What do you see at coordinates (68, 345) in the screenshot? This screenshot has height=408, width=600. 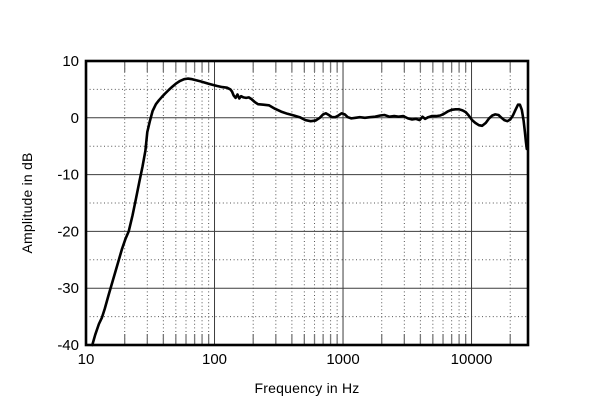 I see `y-tick-label: -40` at bounding box center [68, 345].